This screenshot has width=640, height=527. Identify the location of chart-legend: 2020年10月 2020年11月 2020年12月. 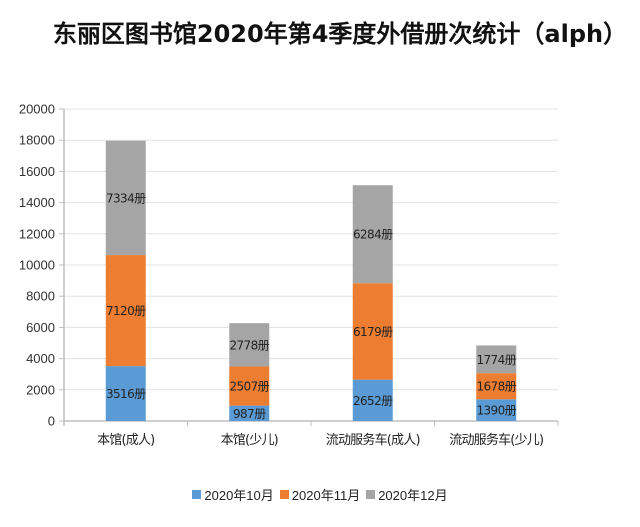
(320, 494).